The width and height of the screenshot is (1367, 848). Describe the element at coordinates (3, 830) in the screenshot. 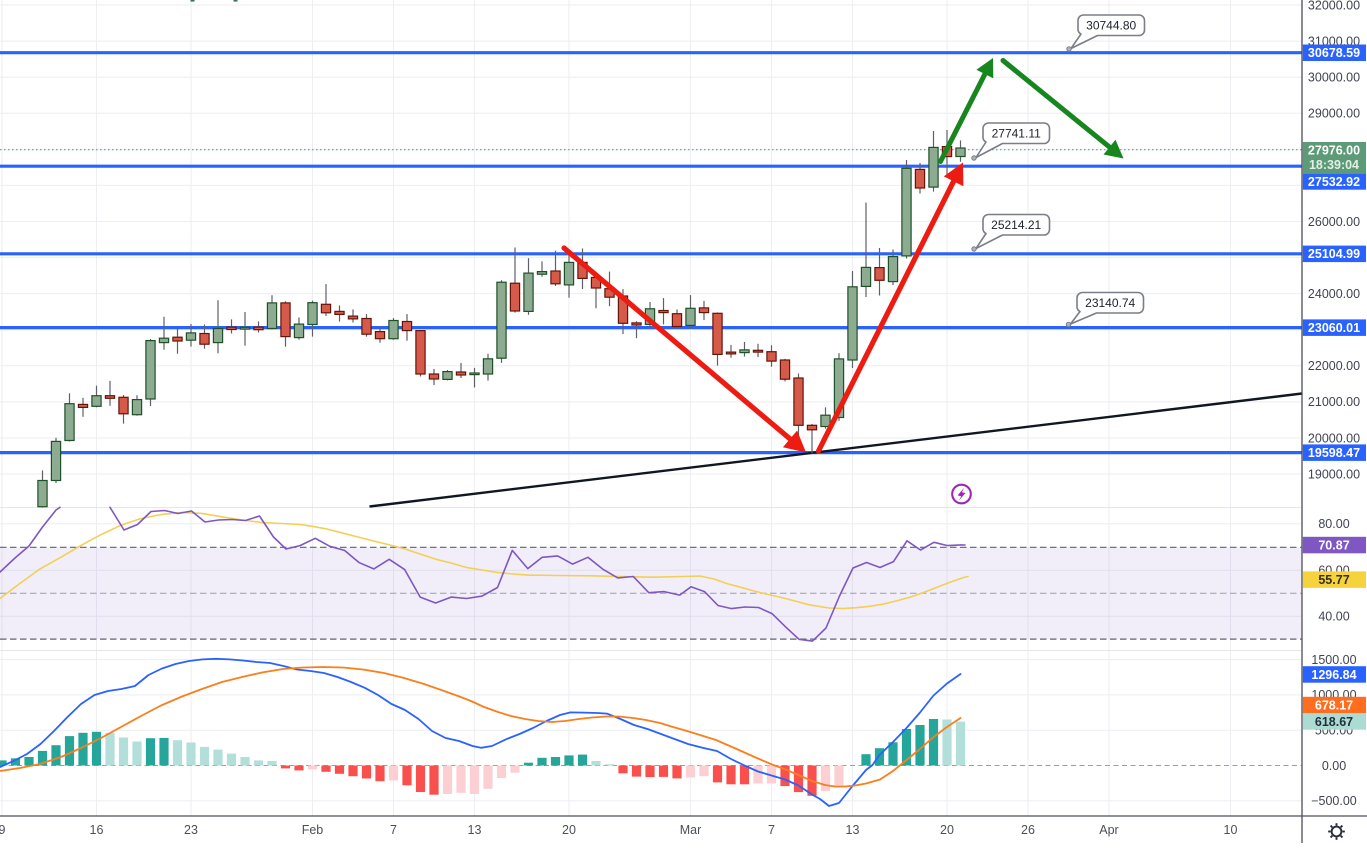

I see `svg-text: 9` at that location.